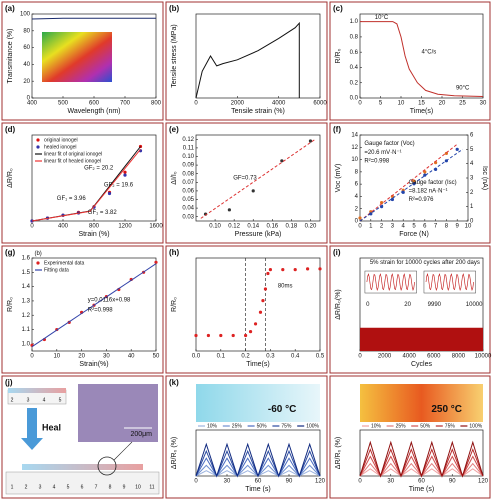 This screenshot has width=492, height=500. What do you see at coordinates (10, 56) in the screenshot?
I see `y-axis-label: Transmitance (%)` at bounding box center [10, 56].